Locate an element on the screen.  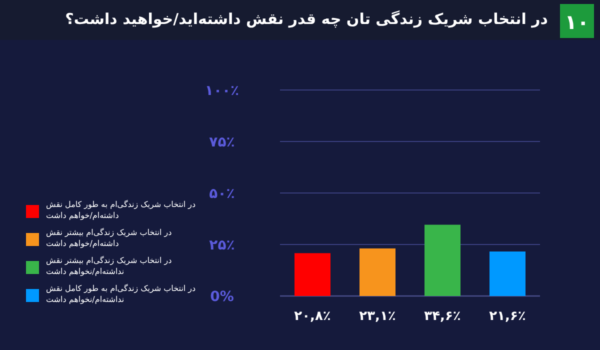
text: ۲۳,۱٪ is located at coordinates (377, 316).